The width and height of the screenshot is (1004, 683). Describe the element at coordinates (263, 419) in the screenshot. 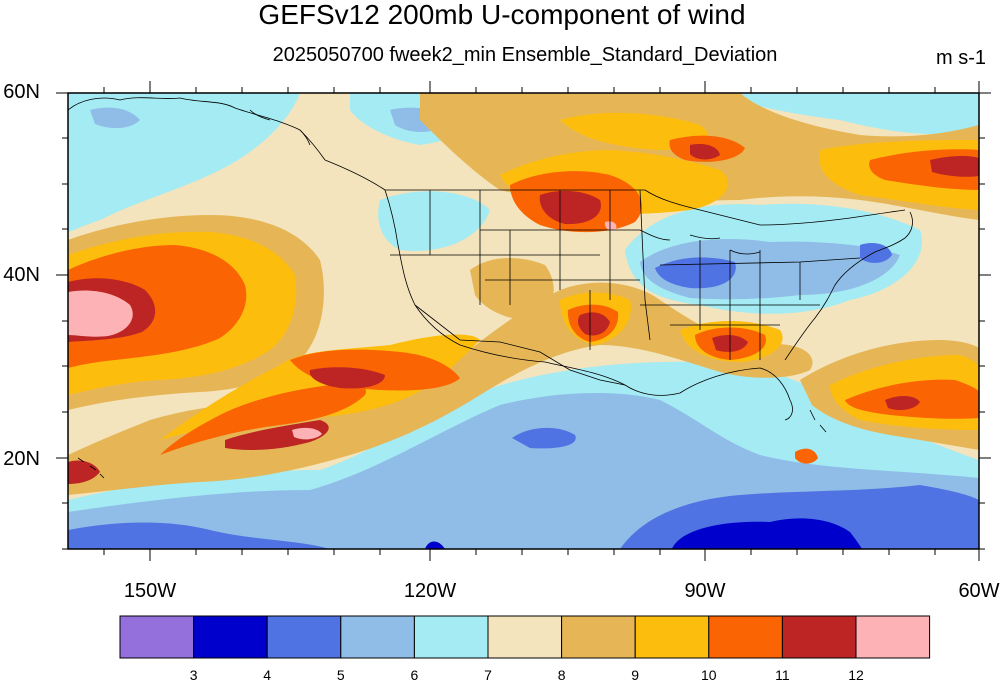

I see `field-band-11-central1` at that location.